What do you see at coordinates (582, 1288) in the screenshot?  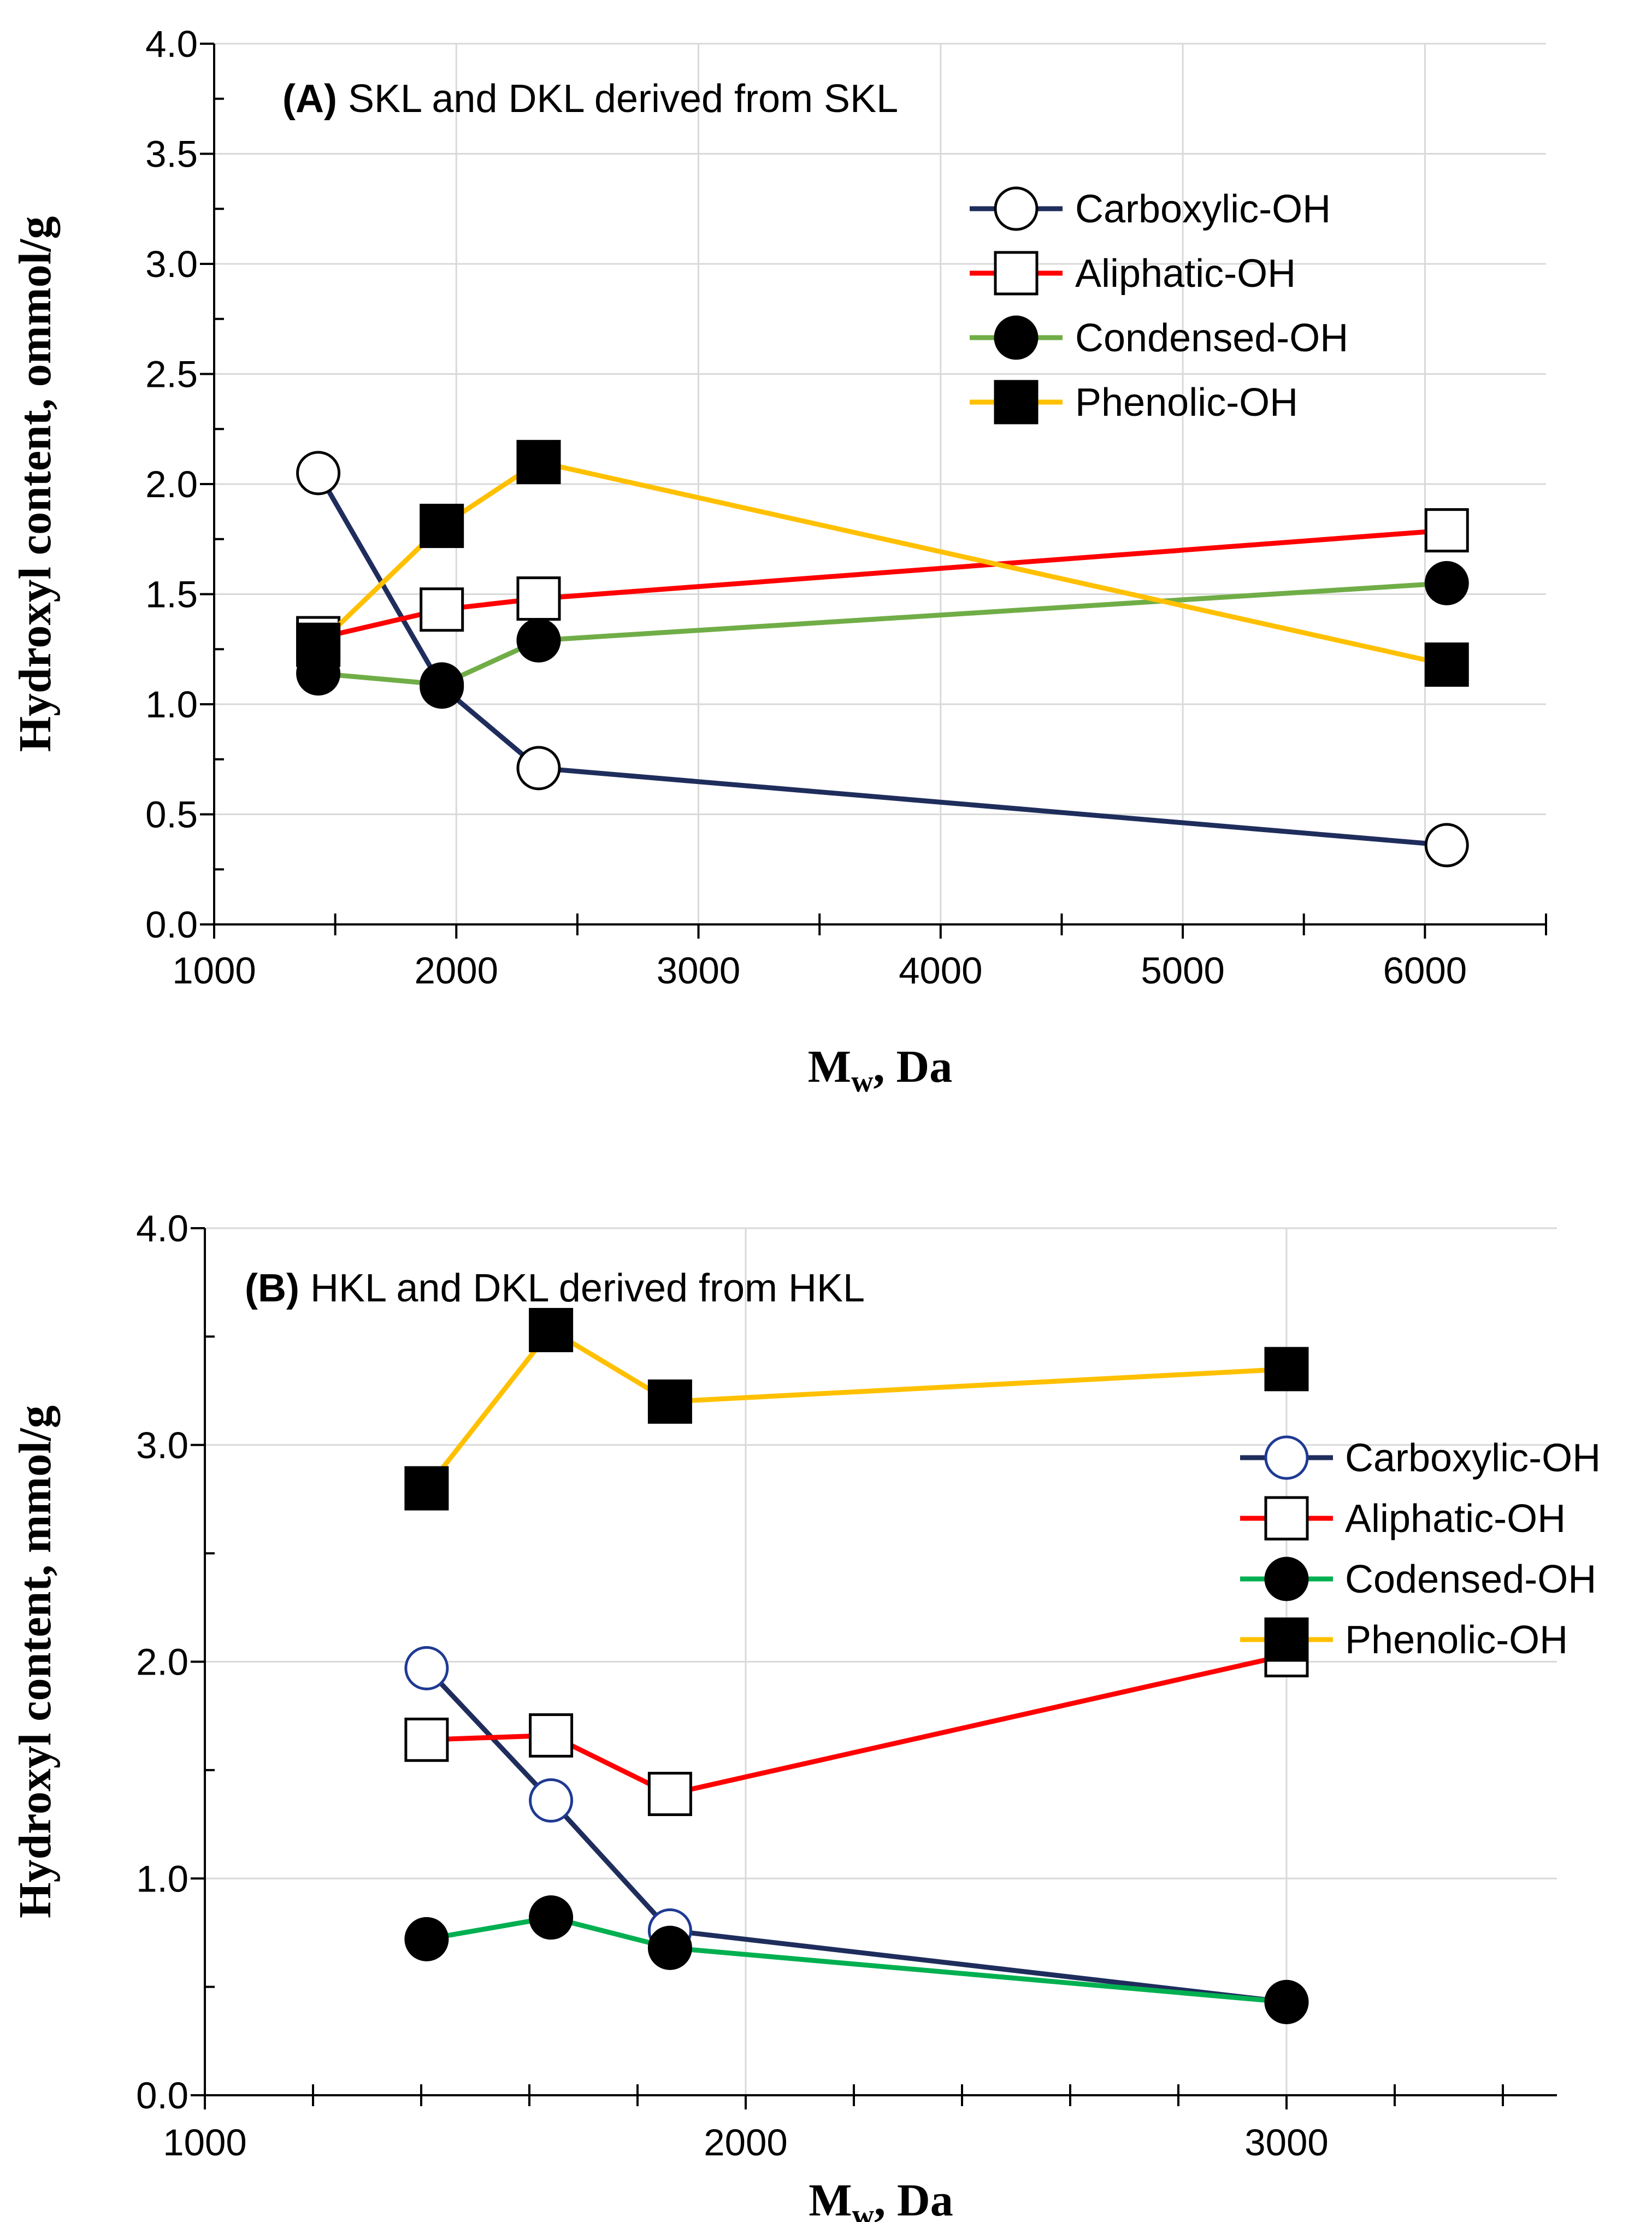 I see `panel-title-text: HKL and DKL derived from HKL` at bounding box center [582, 1288].